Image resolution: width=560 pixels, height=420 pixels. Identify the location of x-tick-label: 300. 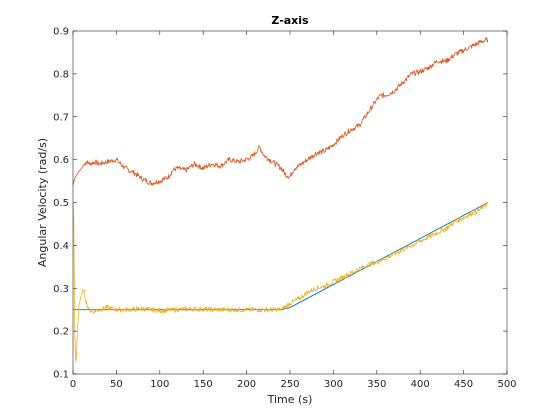
(333, 384).